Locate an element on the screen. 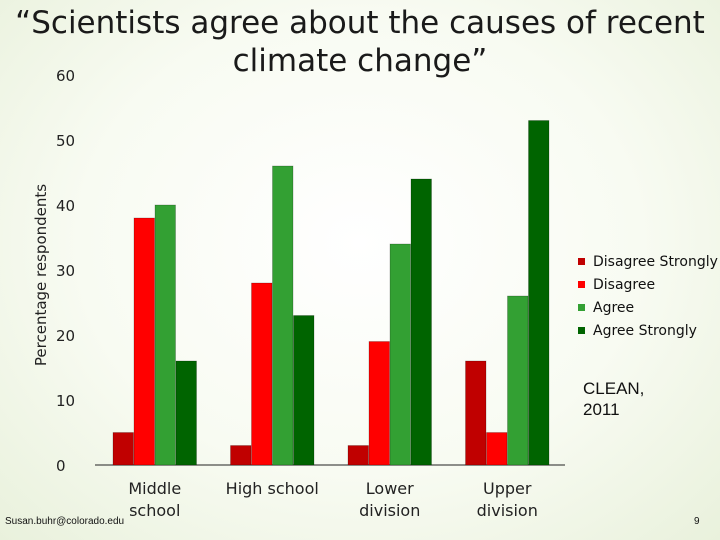 The height and width of the screenshot is (540, 720). y-axis-label: Percentage respondents is located at coordinates (41, 275).